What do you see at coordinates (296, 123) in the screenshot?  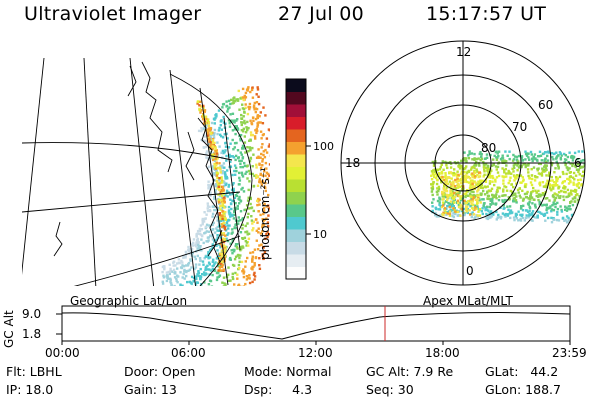 I see `colorbar-segment` at bounding box center [296, 123].